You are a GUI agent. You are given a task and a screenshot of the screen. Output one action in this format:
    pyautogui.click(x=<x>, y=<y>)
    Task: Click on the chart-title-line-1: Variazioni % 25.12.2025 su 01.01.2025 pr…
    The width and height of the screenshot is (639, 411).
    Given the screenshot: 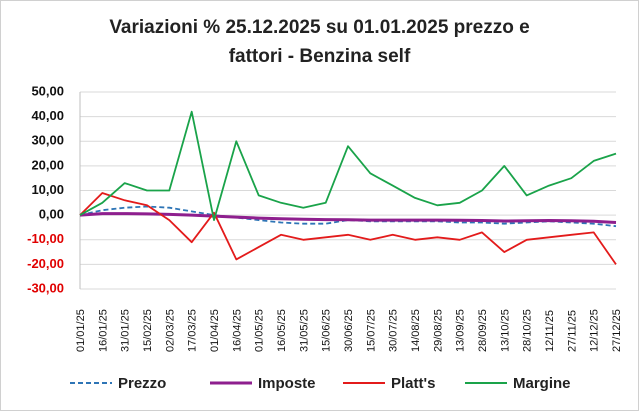 What is the action you would take?
    pyautogui.click(x=319, y=27)
    